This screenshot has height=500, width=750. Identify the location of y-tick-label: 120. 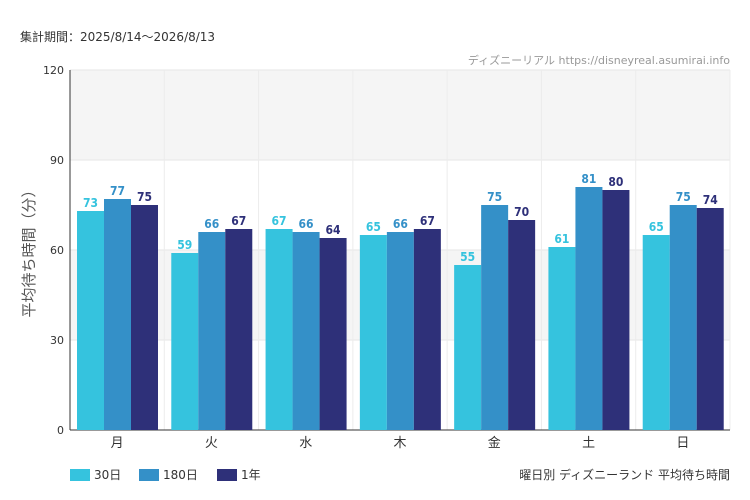
(53, 70).